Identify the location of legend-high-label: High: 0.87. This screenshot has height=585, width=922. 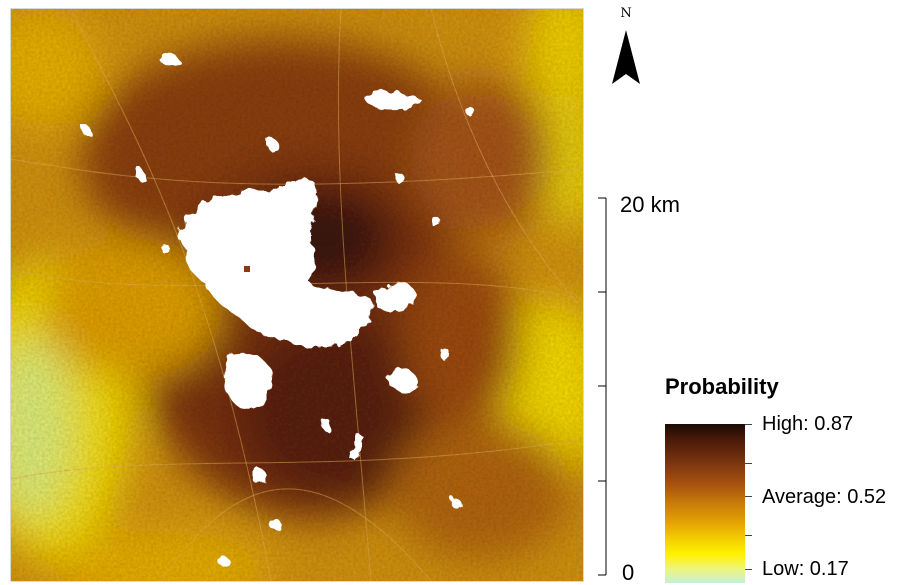
(808, 424).